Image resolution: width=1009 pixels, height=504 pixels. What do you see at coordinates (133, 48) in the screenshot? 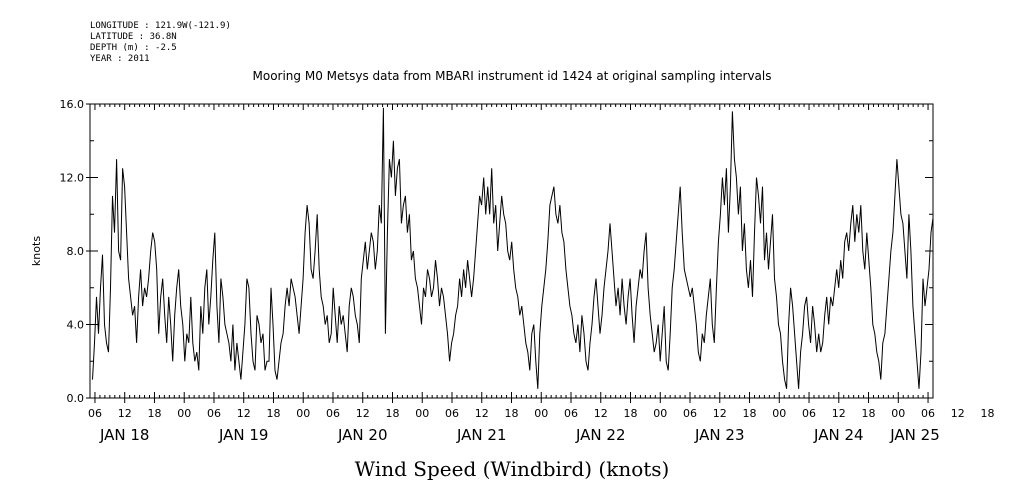
I see `depth-text: DEPTH (m) : -2.5` at bounding box center [133, 48].